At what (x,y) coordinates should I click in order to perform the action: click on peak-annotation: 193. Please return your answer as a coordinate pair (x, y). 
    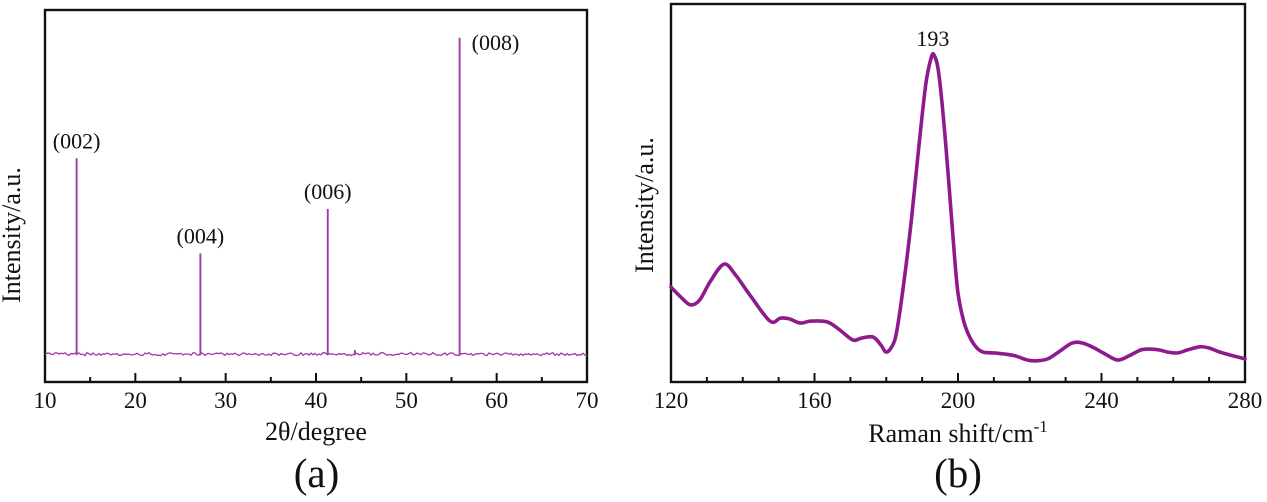
    Looking at the image, I should click on (932, 38).